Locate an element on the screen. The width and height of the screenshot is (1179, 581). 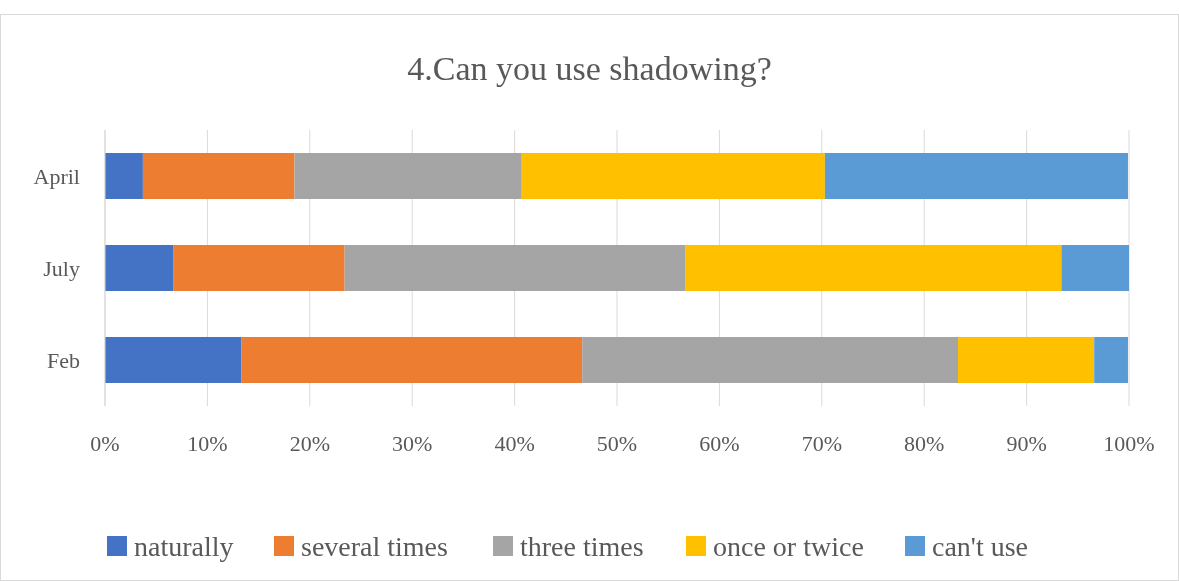
x-tick-label: 0% is located at coordinates (105, 443).